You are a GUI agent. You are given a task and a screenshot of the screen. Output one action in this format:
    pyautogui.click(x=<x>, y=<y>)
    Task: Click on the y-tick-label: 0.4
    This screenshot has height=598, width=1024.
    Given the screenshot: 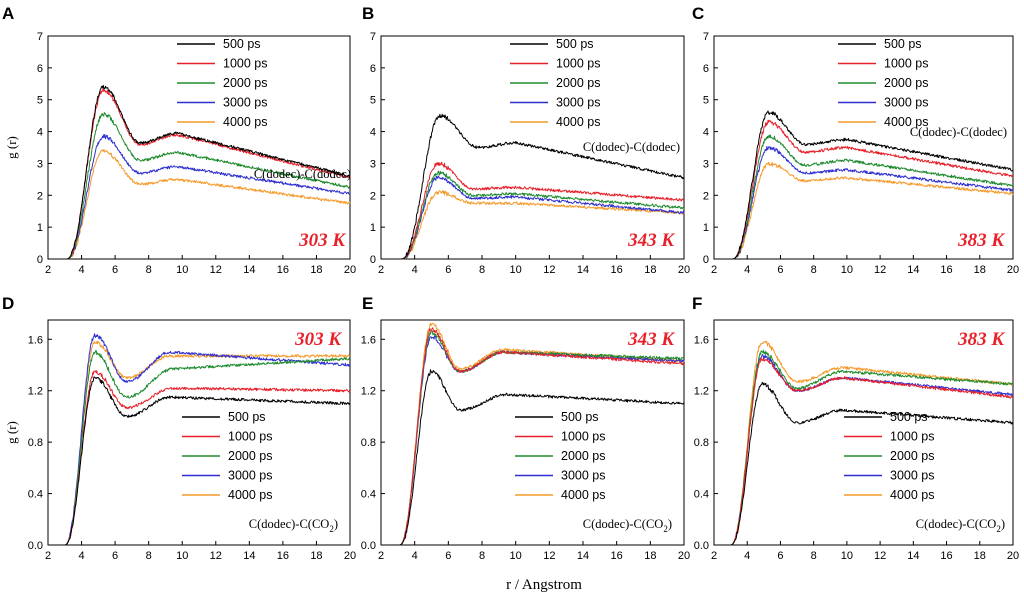 What is the action you would take?
    pyautogui.click(x=368, y=495)
    